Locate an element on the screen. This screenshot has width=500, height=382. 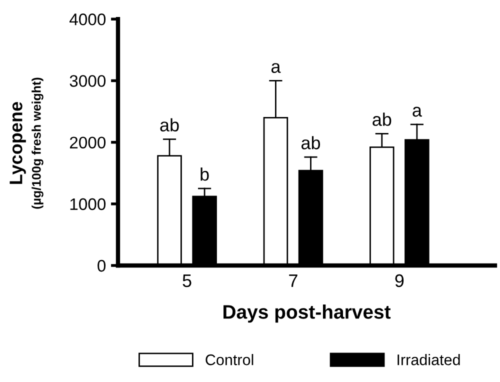
y-axis-title: Lycopene (µg/100g fresh weight) is located at coordinates (27, 143).